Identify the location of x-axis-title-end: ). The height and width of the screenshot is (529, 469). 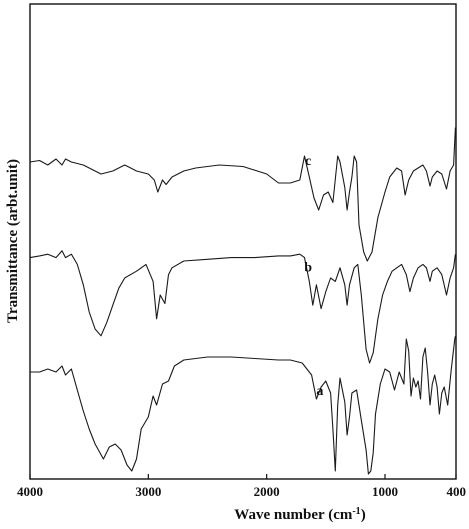
(363, 515).